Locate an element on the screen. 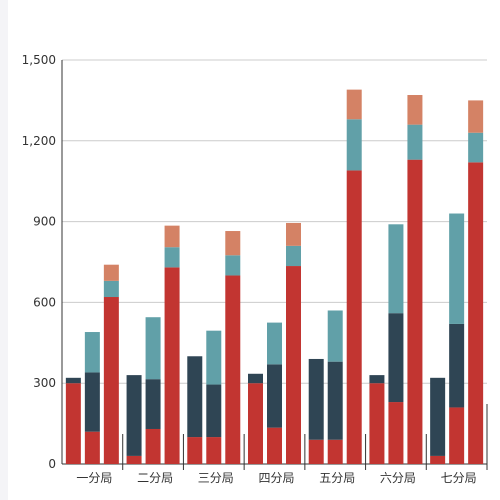  x-tick-label: 七分局 is located at coordinates (459, 478).